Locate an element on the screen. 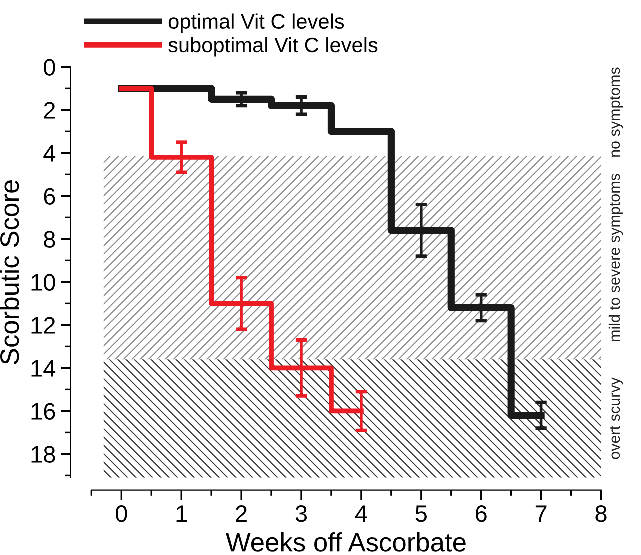  x-tick-label: 8 is located at coordinates (601, 514).